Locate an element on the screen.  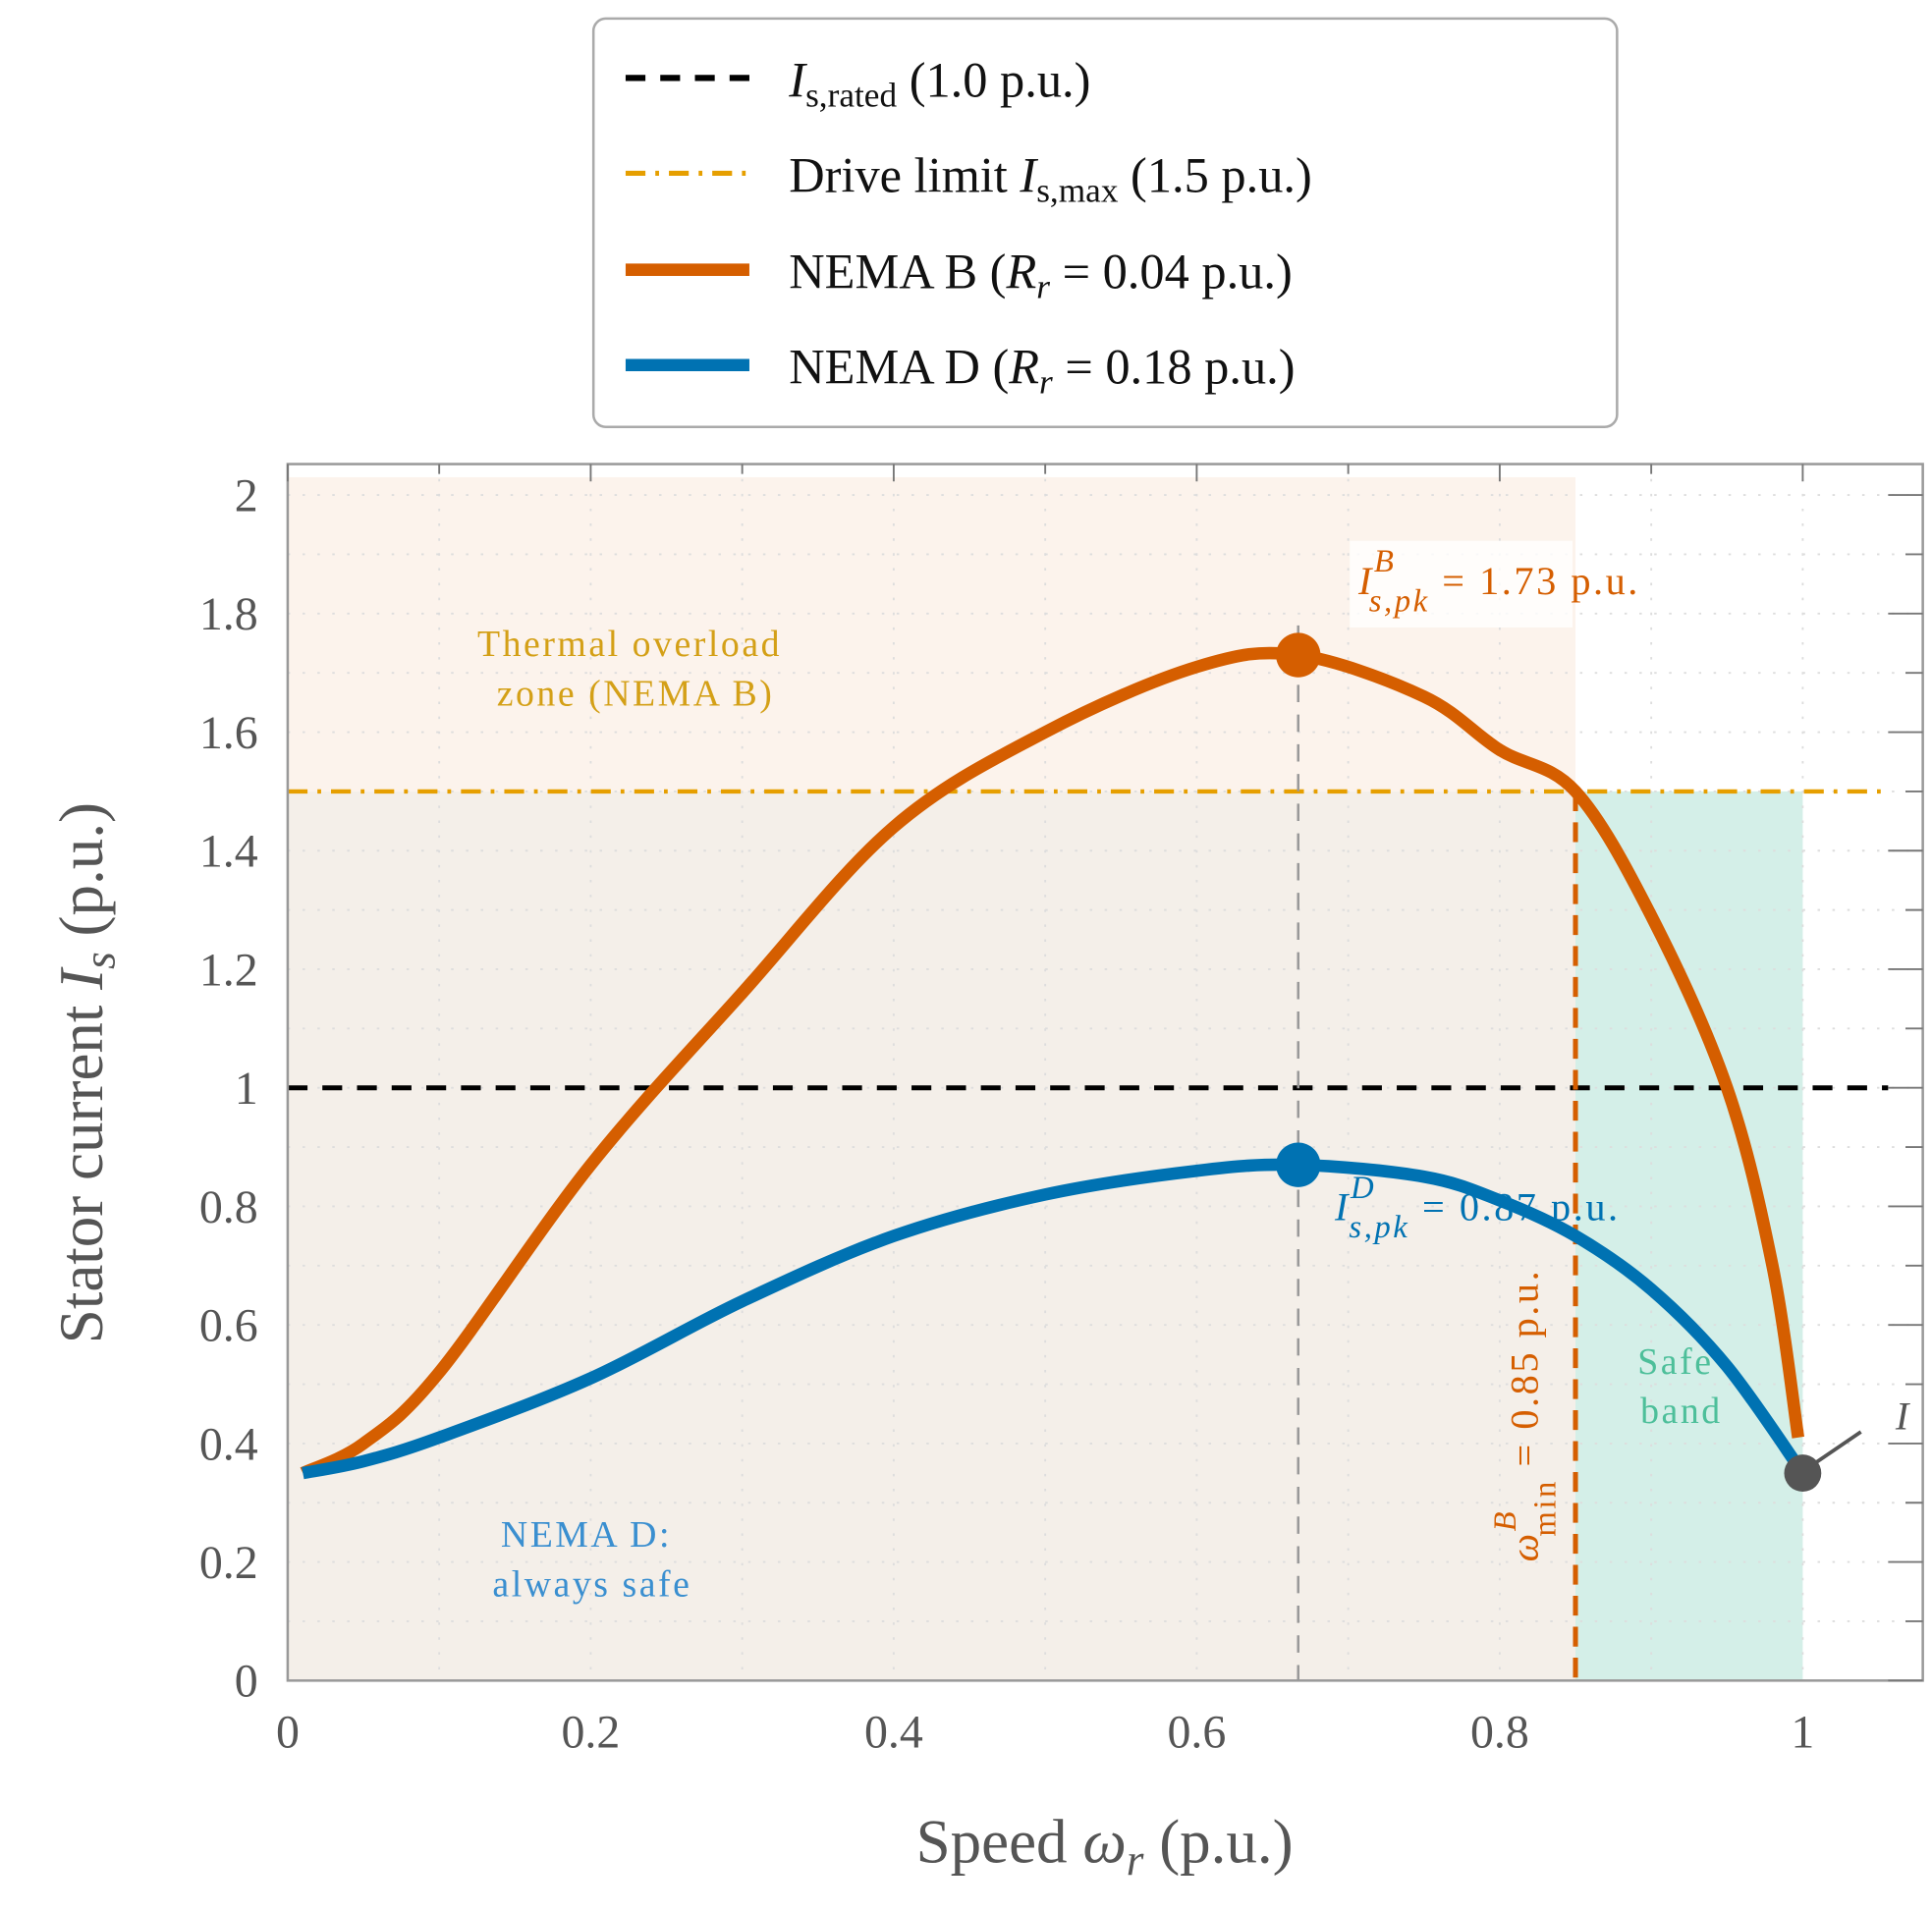
y-tick-label: 1.6 is located at coordinates (229, 733).